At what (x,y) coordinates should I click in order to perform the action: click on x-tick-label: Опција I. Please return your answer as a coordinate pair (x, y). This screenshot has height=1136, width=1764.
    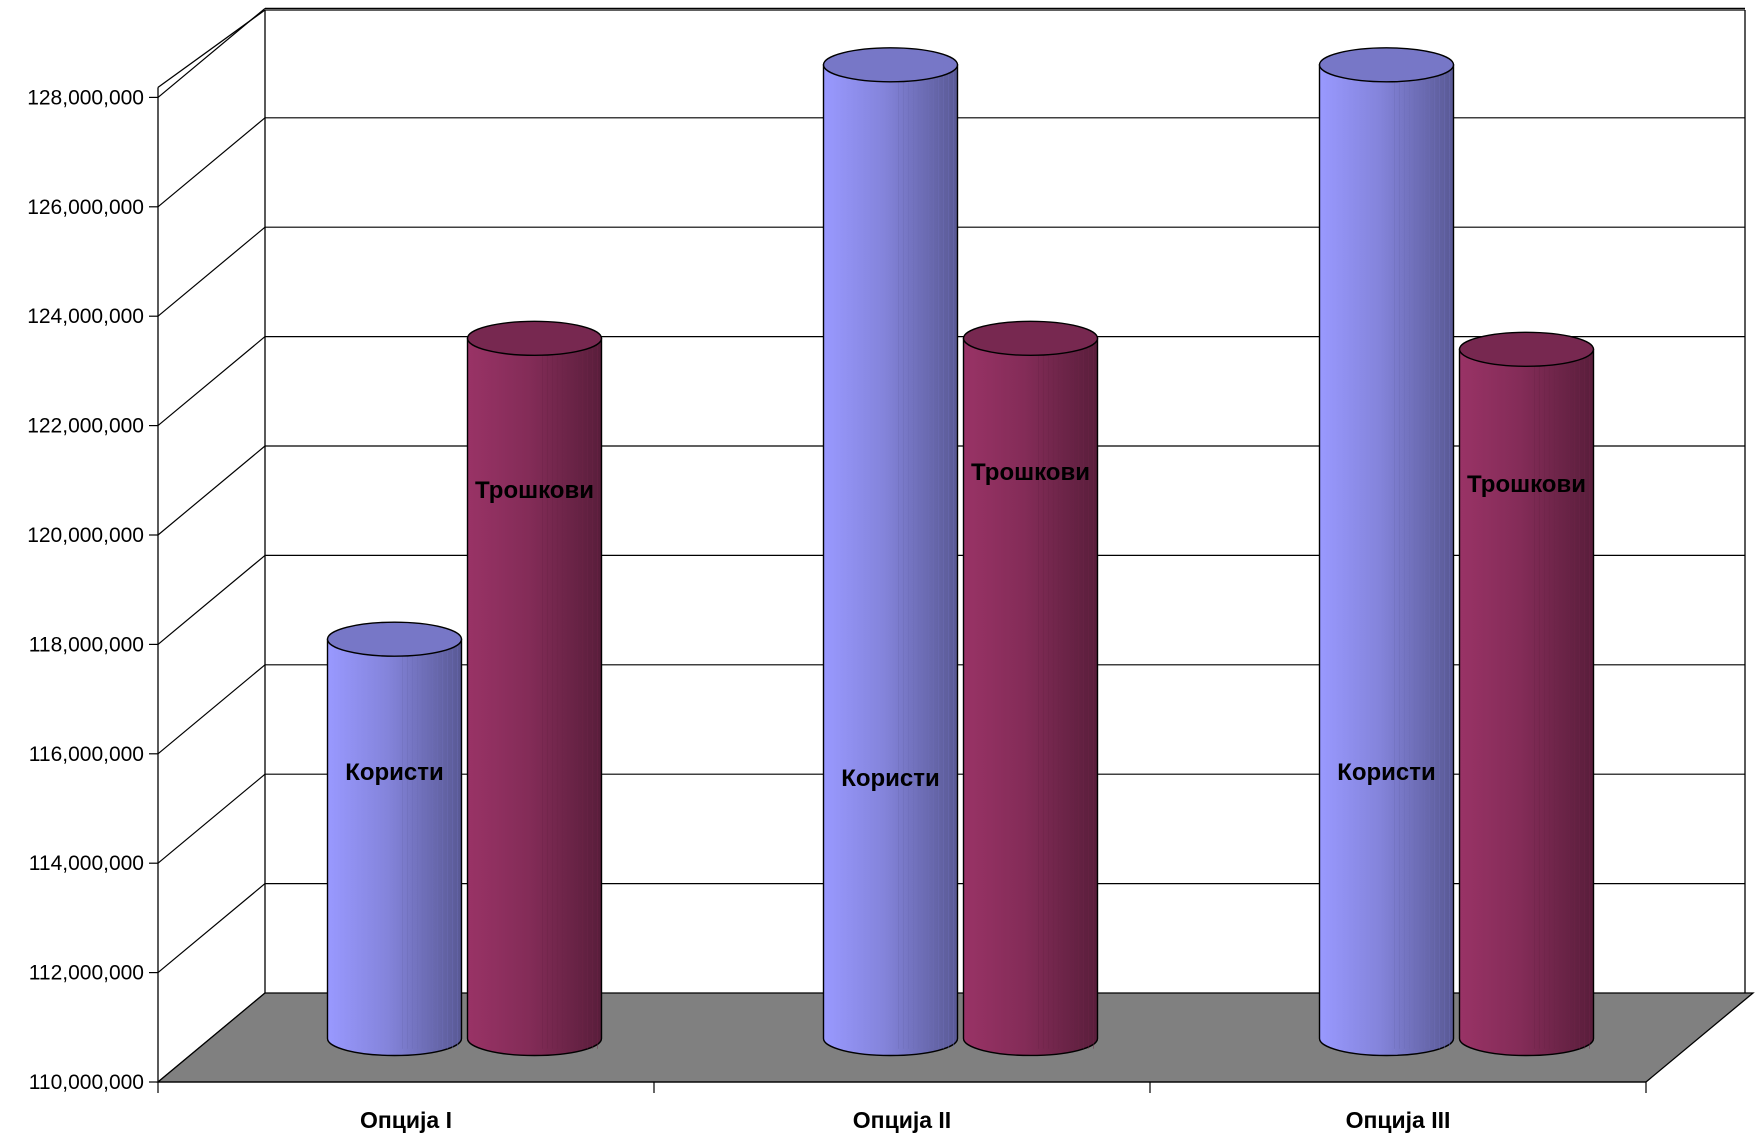
    Looking at the image, I should click on (406, 1120).